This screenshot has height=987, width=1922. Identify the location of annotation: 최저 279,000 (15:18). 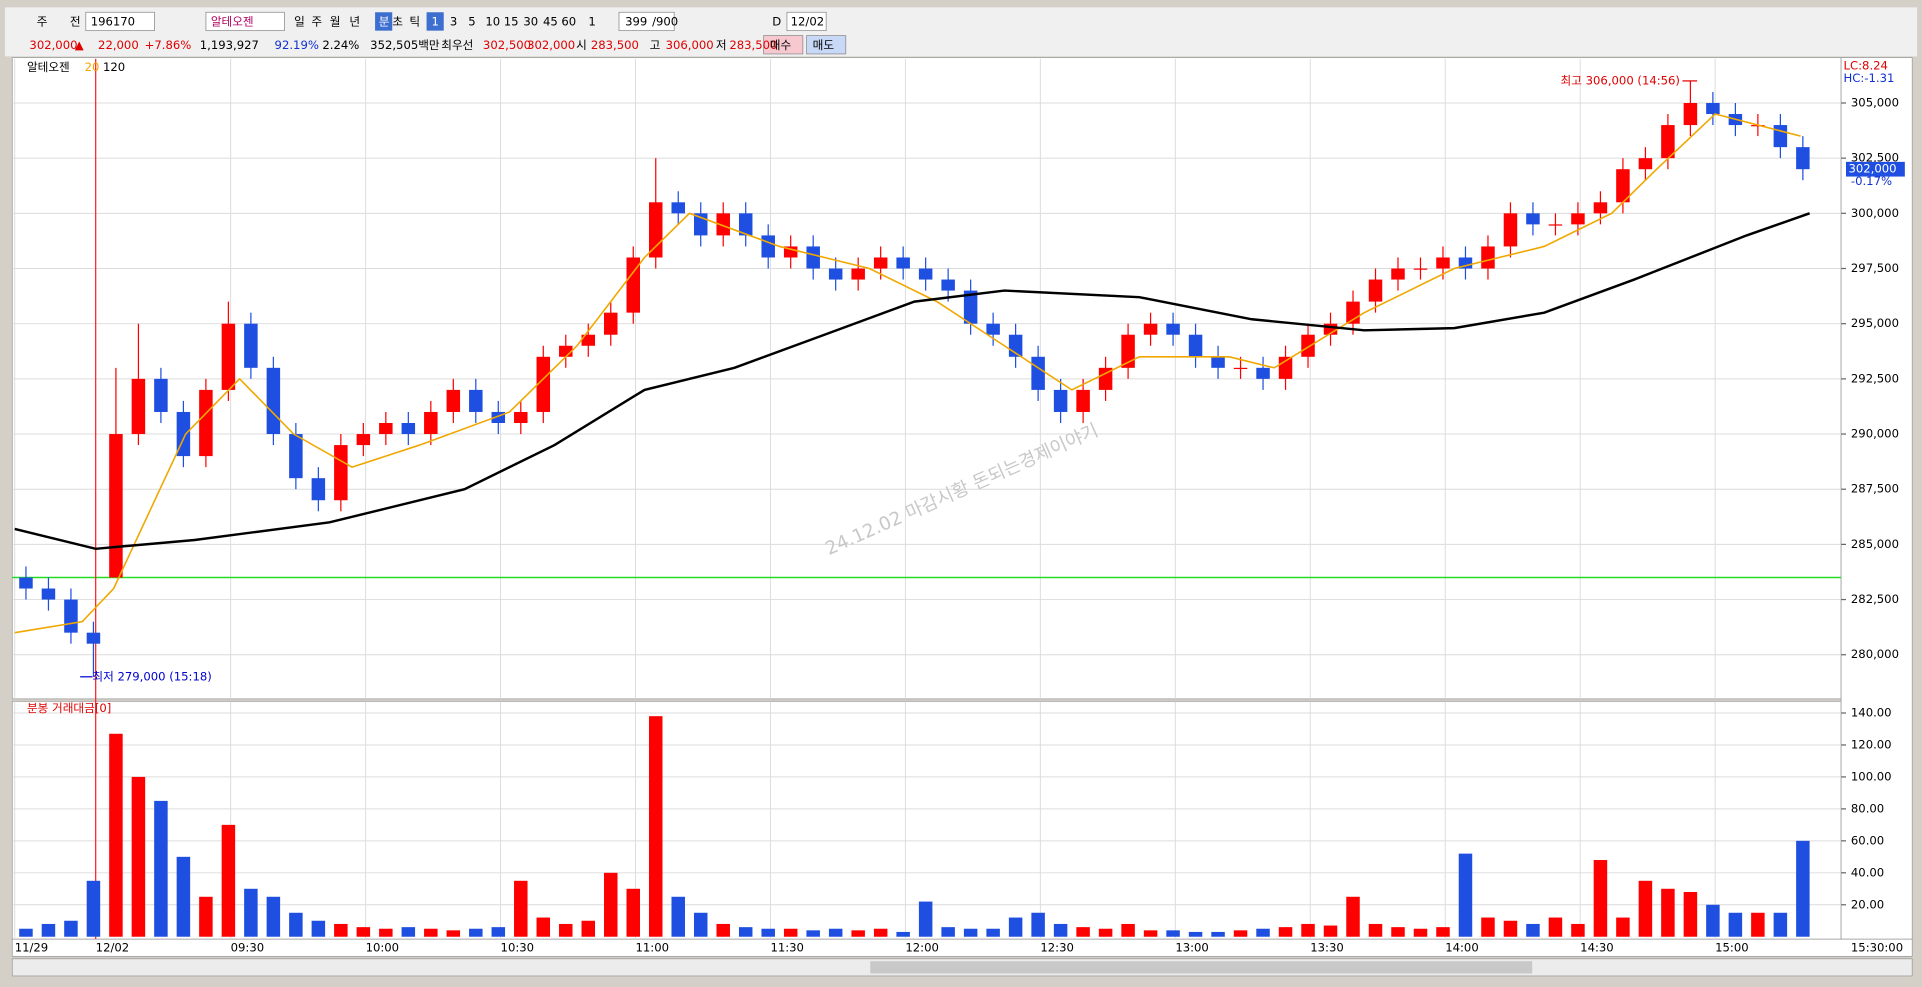
(151, 676).